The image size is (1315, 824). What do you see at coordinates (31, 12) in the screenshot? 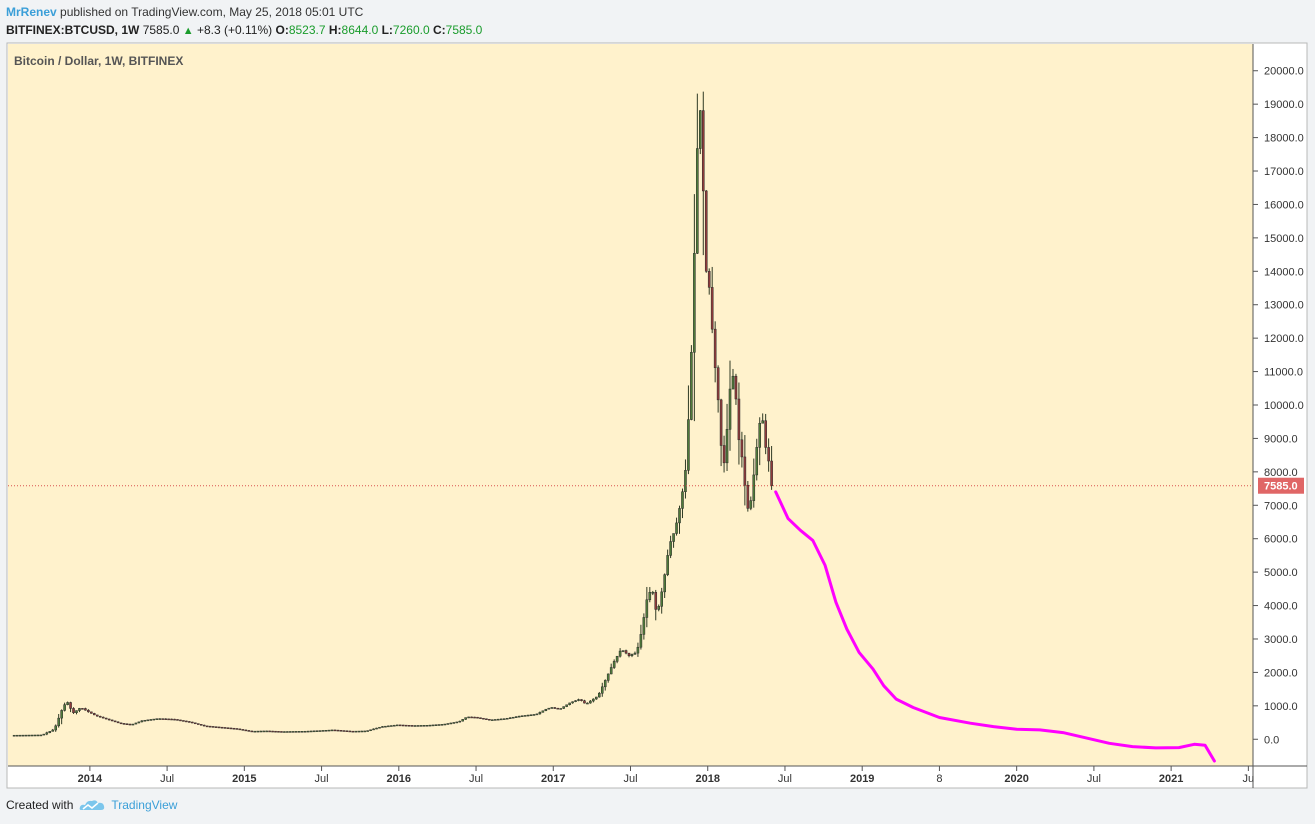
I see `author-link: MrRenev` at bounding box center [31, 12].